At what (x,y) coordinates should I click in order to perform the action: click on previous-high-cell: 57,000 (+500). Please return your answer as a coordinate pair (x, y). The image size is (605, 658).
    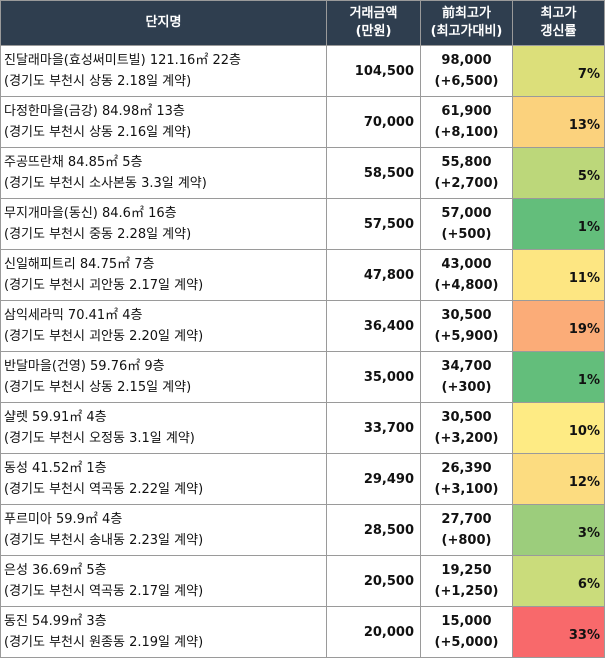
    Looking at the image, I should click on (466, 224).